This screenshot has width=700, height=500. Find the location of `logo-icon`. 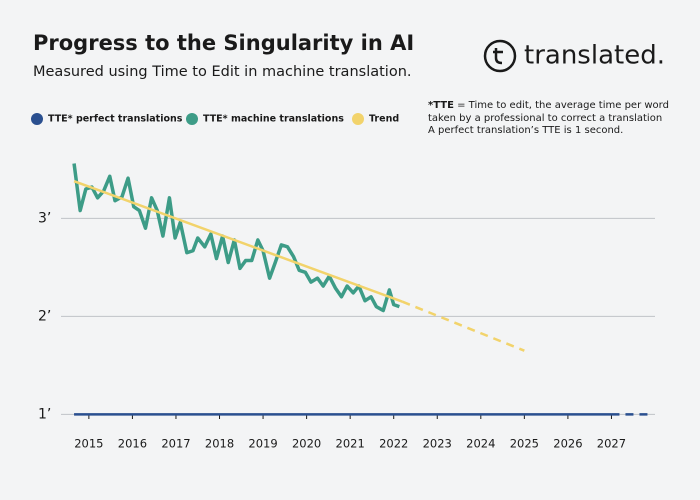

logo-icon is located at coordinates (500, 56).